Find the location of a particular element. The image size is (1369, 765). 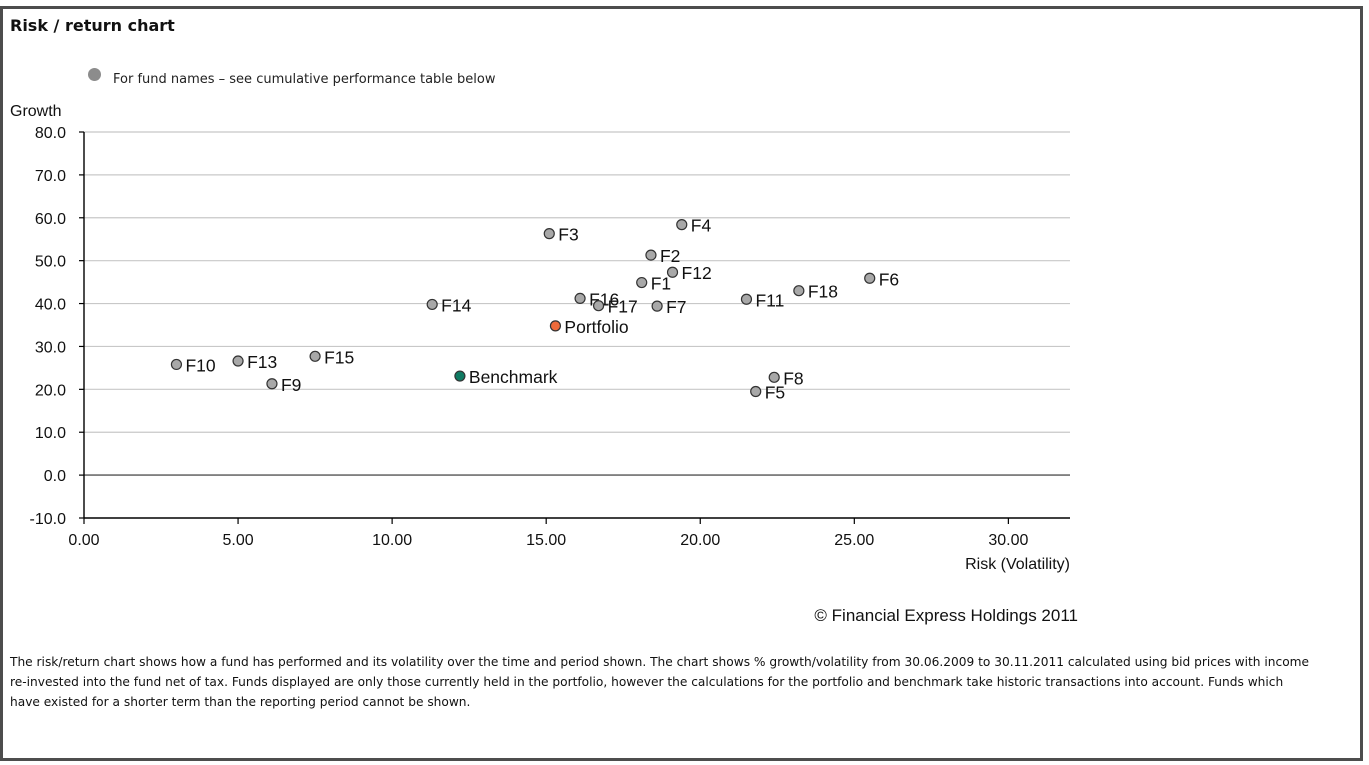

y-tick-label: 20.0 is located at coordinates (50, 390).